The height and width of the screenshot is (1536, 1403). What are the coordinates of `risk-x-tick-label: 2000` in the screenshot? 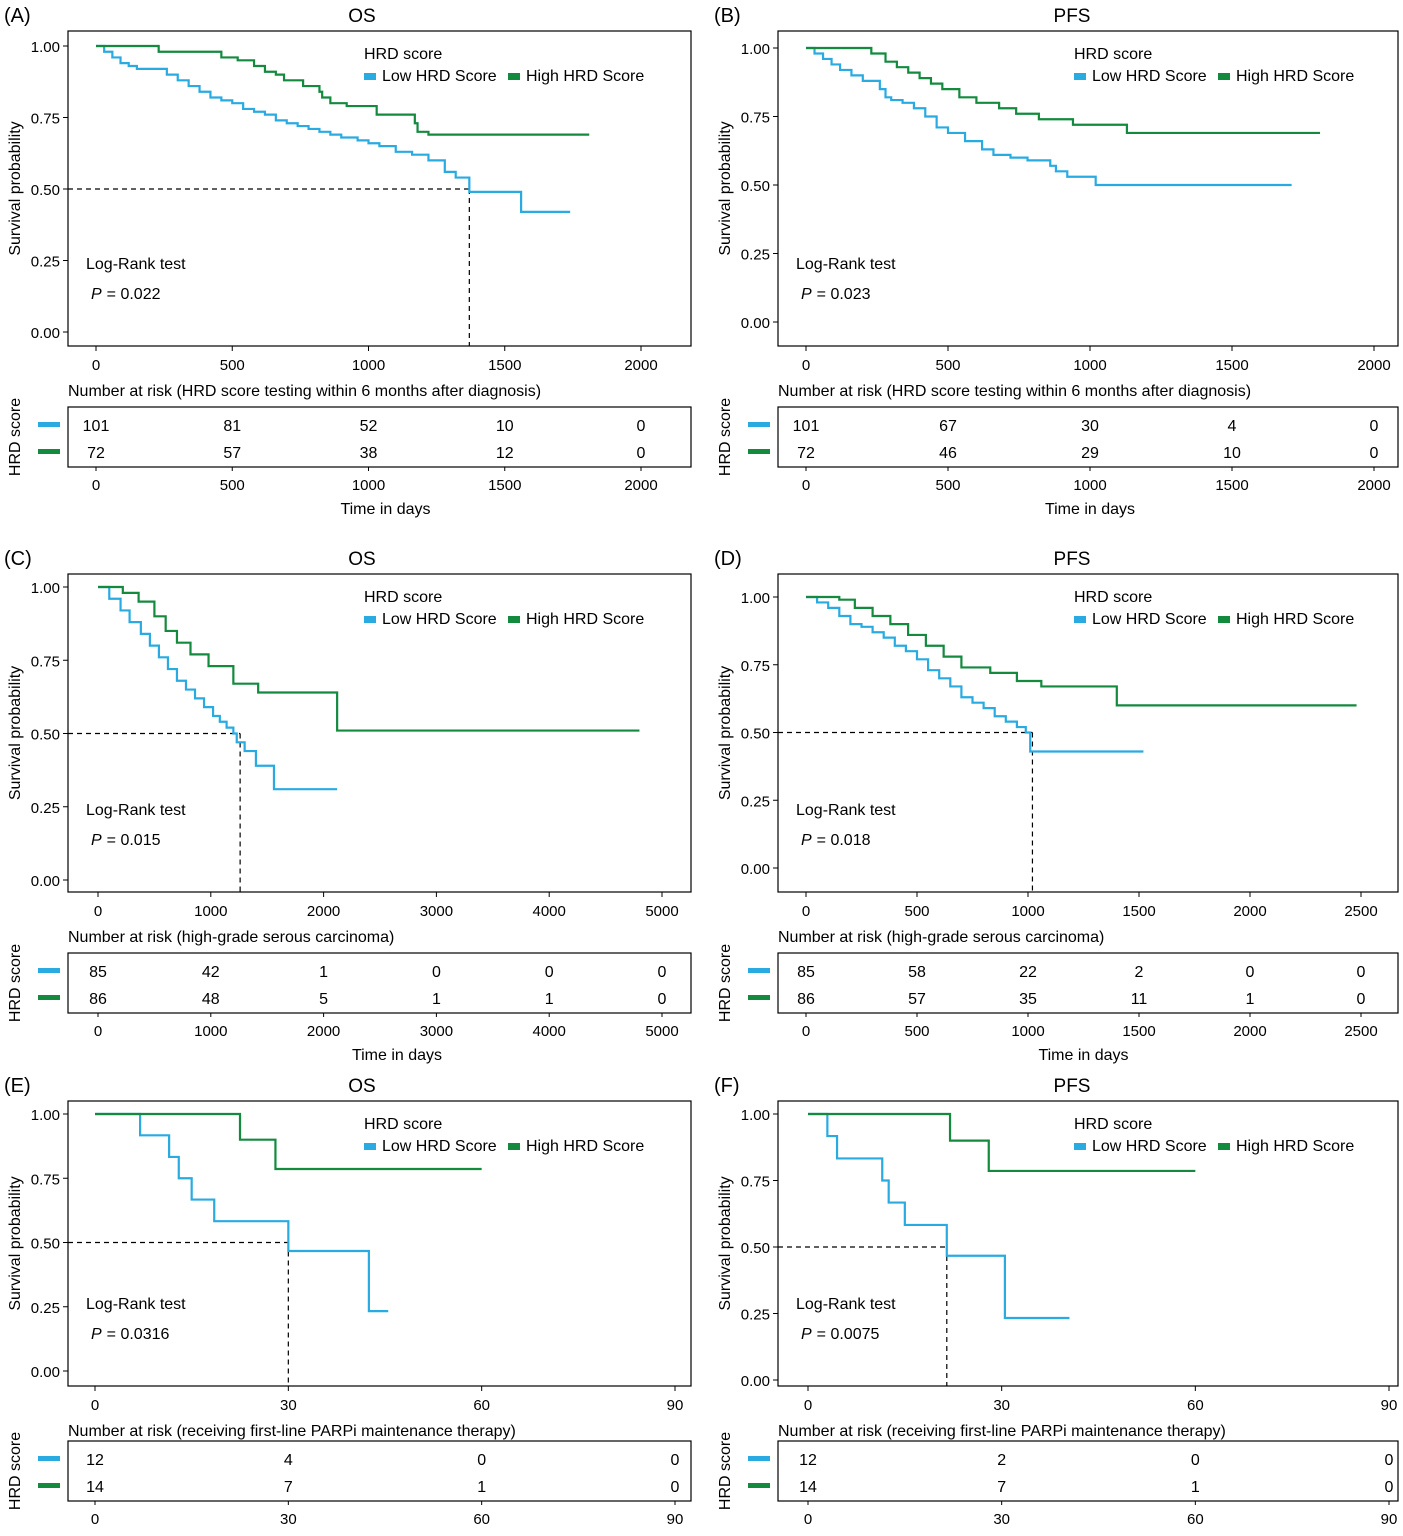 It's located at (1249, 1031).